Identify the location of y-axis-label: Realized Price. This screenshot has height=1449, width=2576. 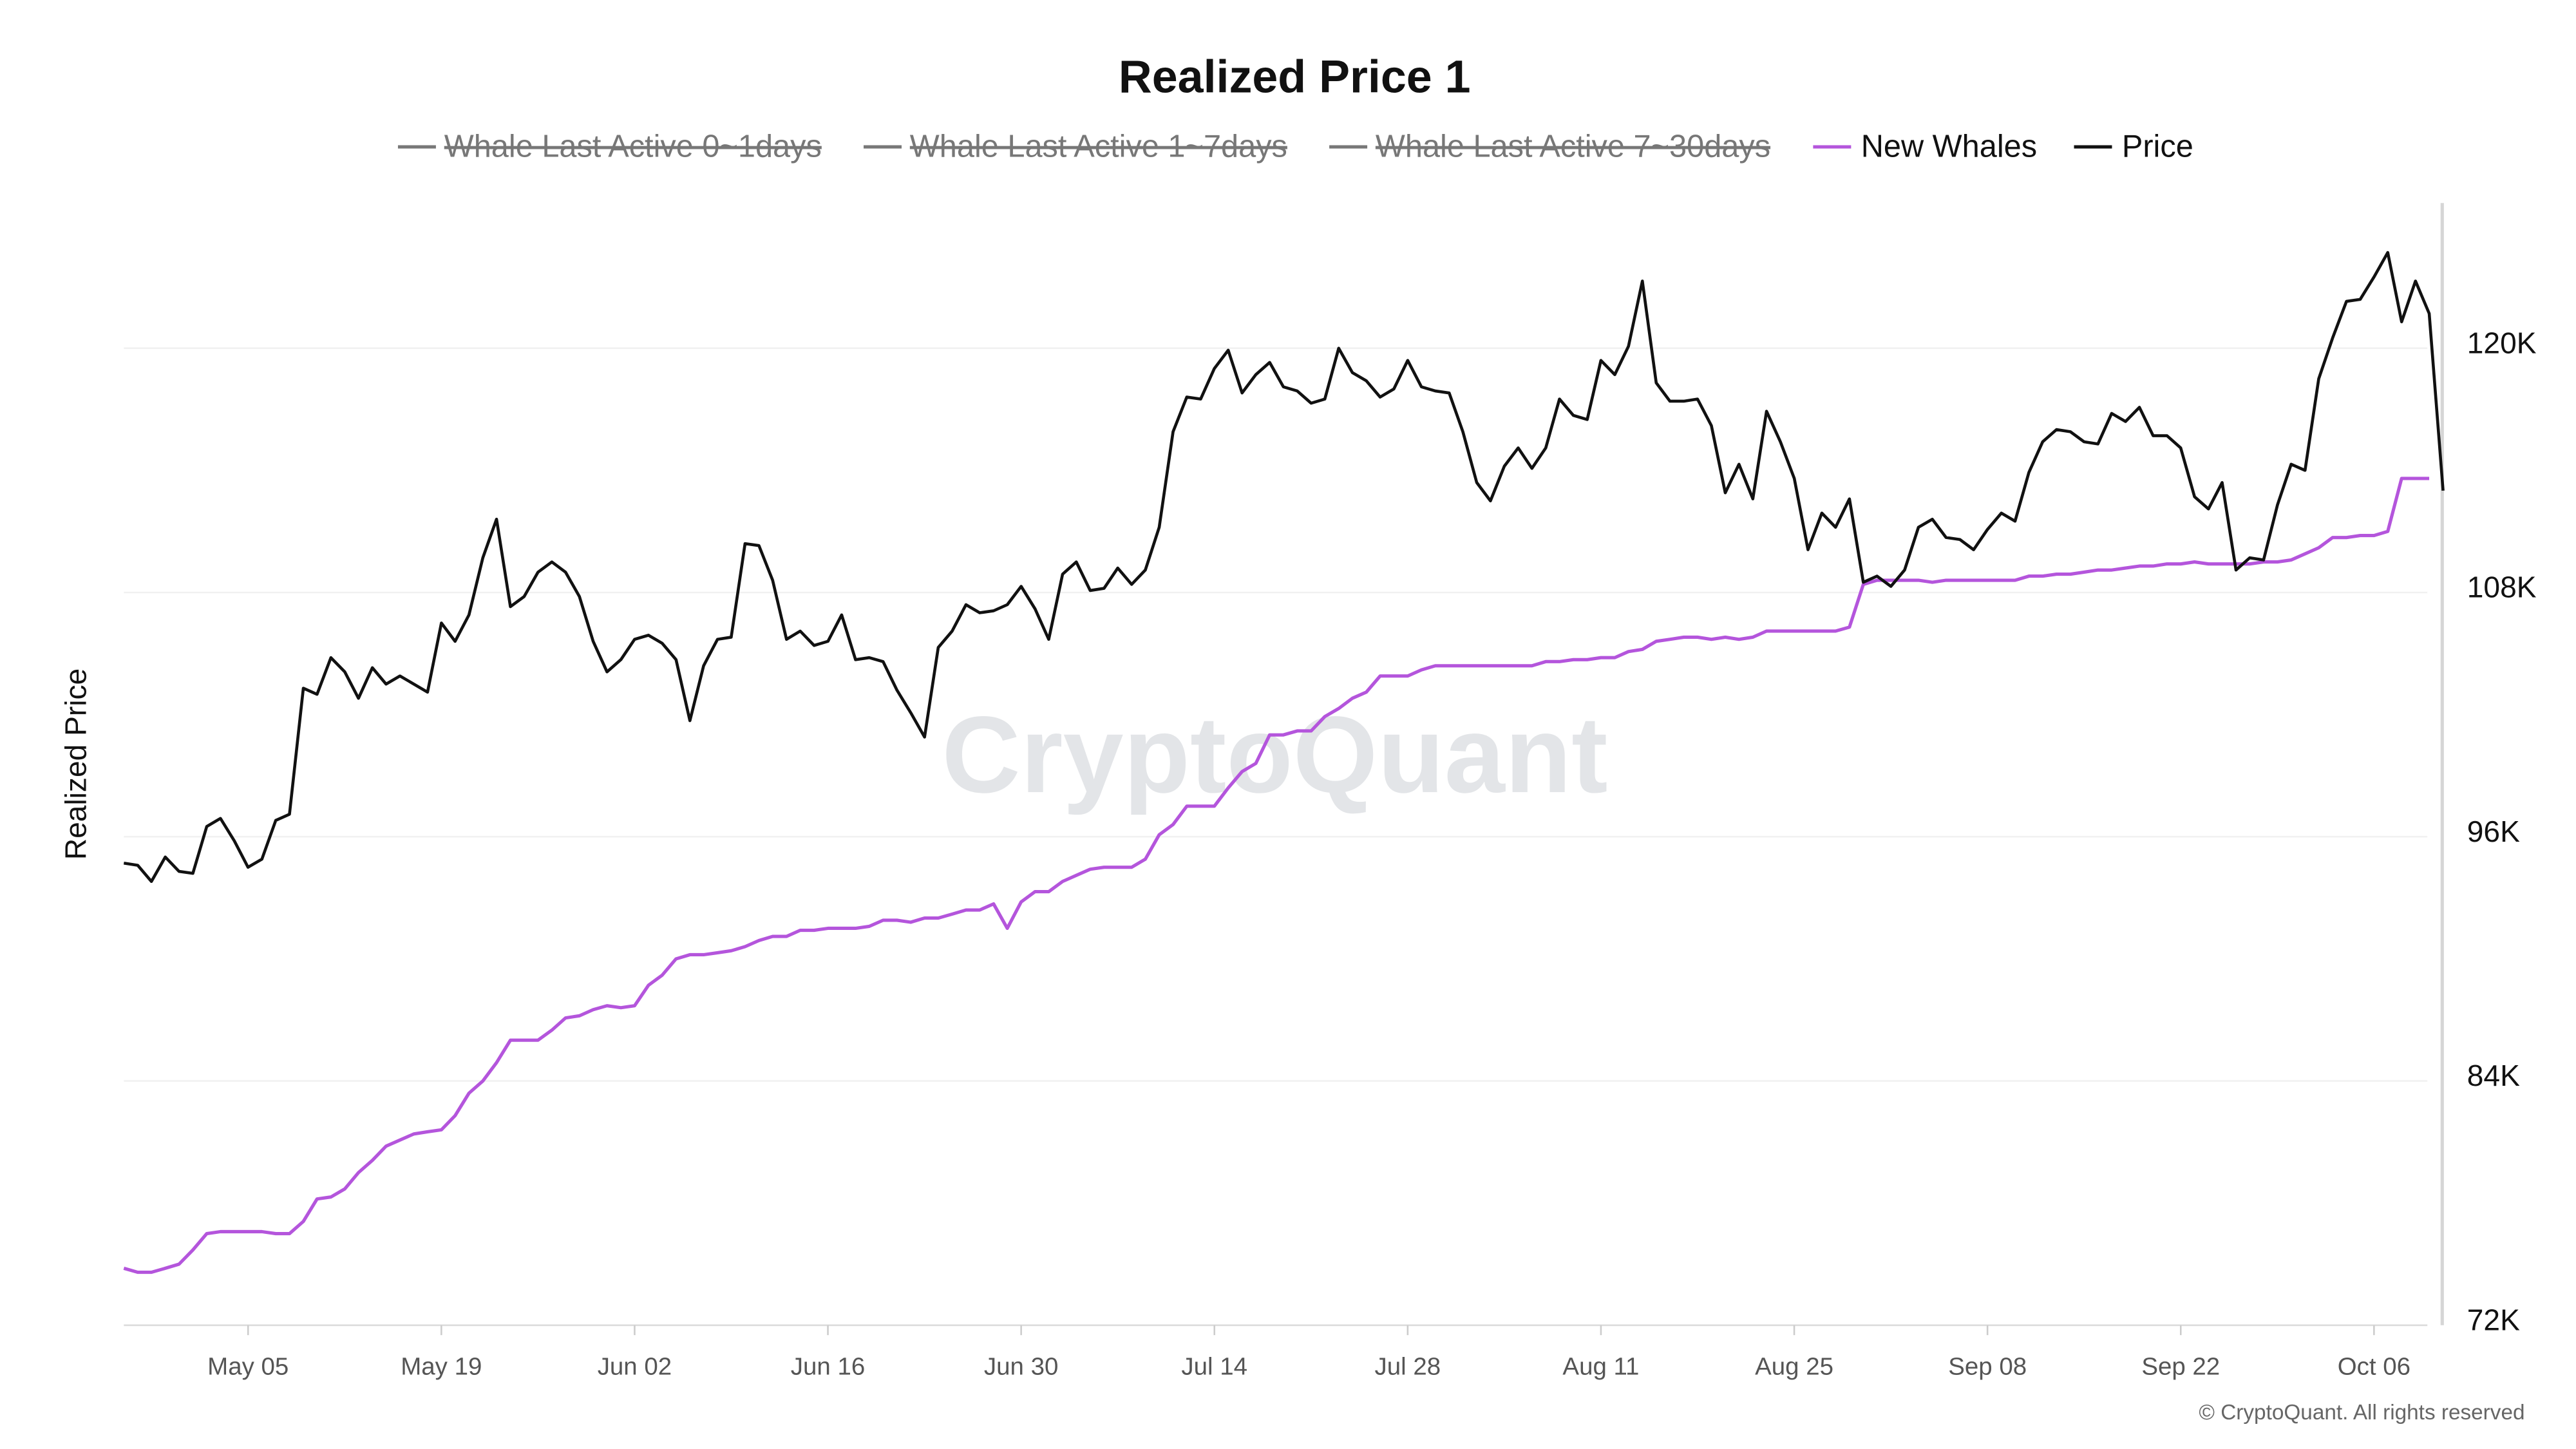
(75, 764).